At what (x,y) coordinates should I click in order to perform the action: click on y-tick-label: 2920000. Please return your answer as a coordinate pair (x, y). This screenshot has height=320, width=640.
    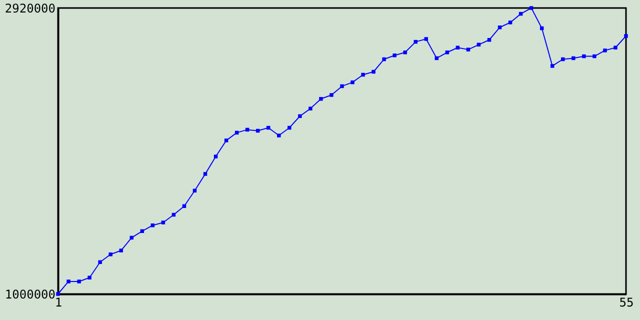
    Looking at the image, I should click on (30, 9).